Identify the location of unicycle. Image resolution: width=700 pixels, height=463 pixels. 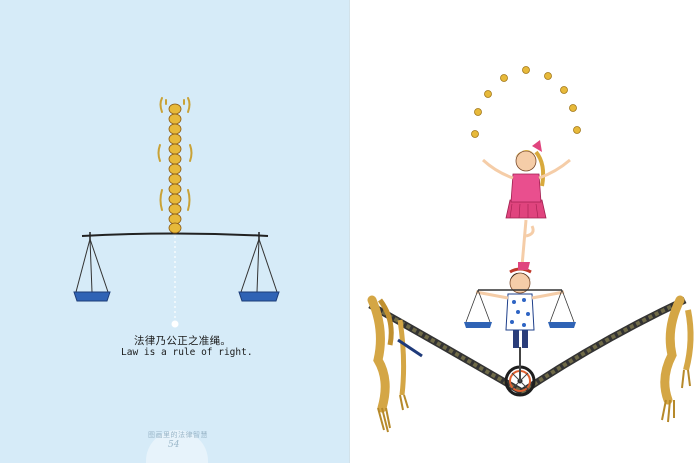
(520, 372).